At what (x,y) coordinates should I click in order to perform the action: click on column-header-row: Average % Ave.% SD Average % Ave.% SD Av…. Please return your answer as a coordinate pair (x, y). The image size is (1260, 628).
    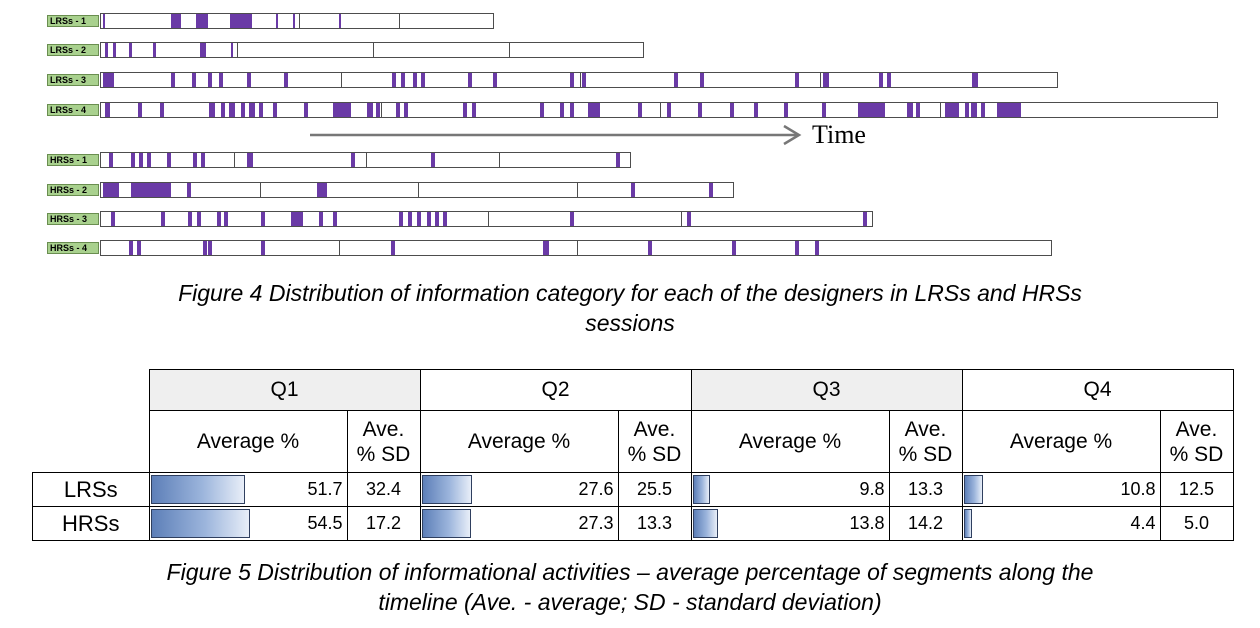
    Looking at the image, I should click on (633, 441).